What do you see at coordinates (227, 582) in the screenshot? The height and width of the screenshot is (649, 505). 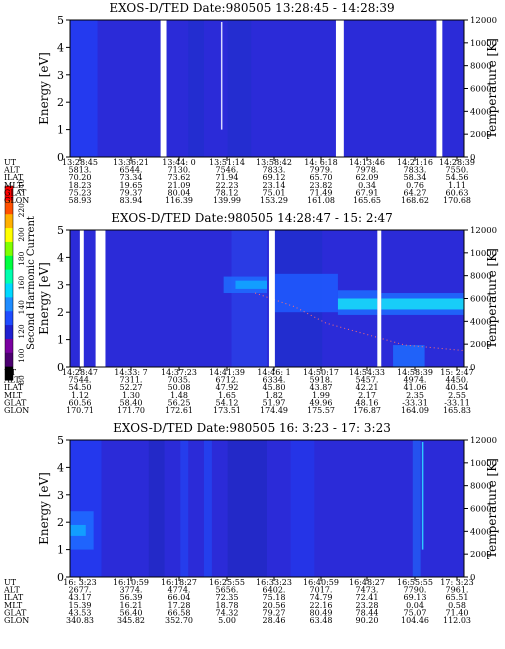 I see `ephemeris-cell: 16:25:55` at bounding box center [227, 582].